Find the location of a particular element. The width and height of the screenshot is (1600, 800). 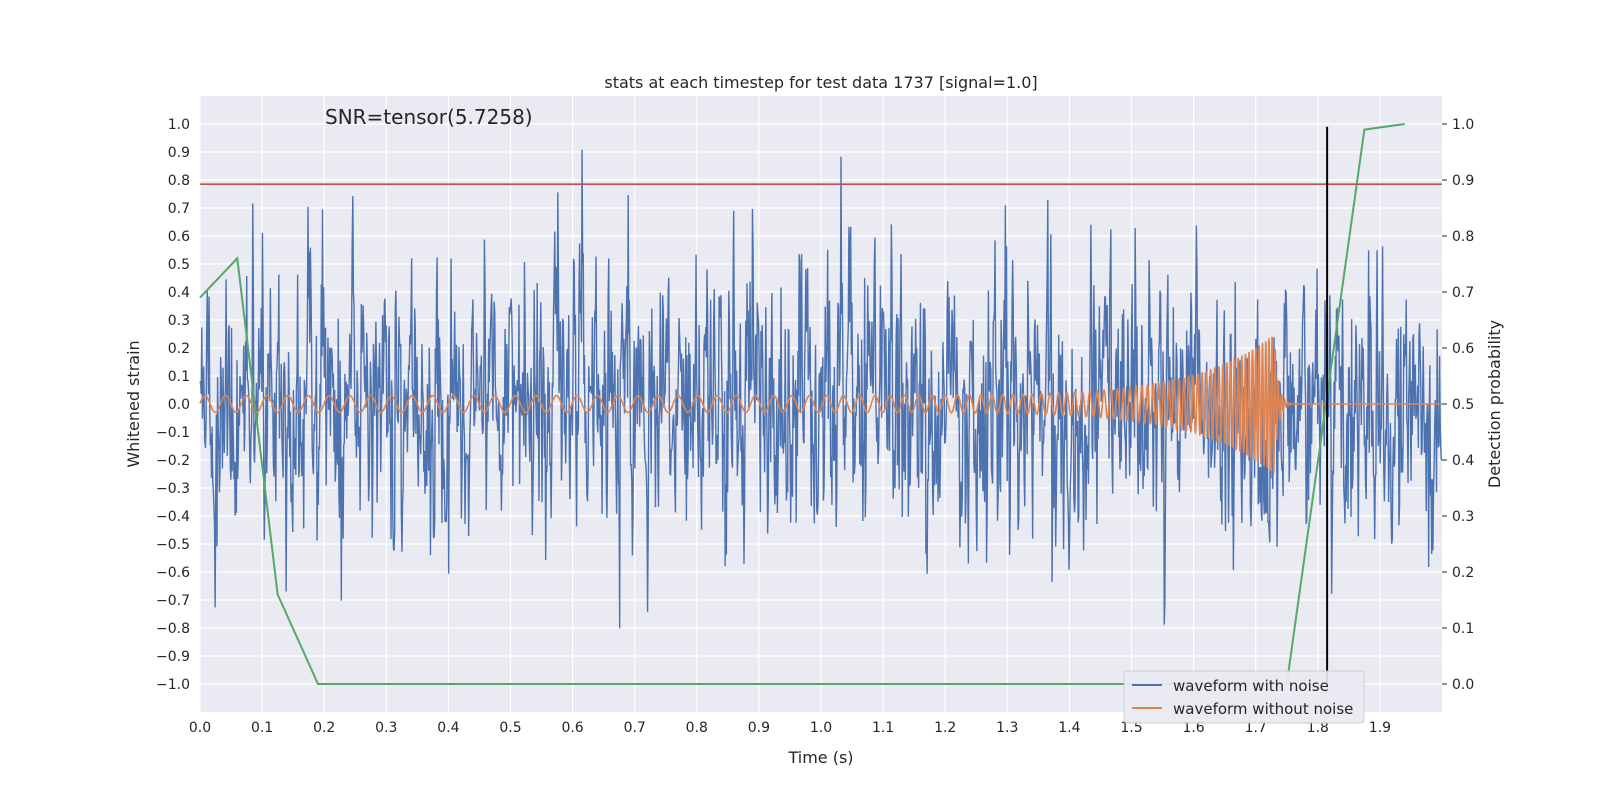

y-tick-label: −0.2 is located at coordinates (173, 461).